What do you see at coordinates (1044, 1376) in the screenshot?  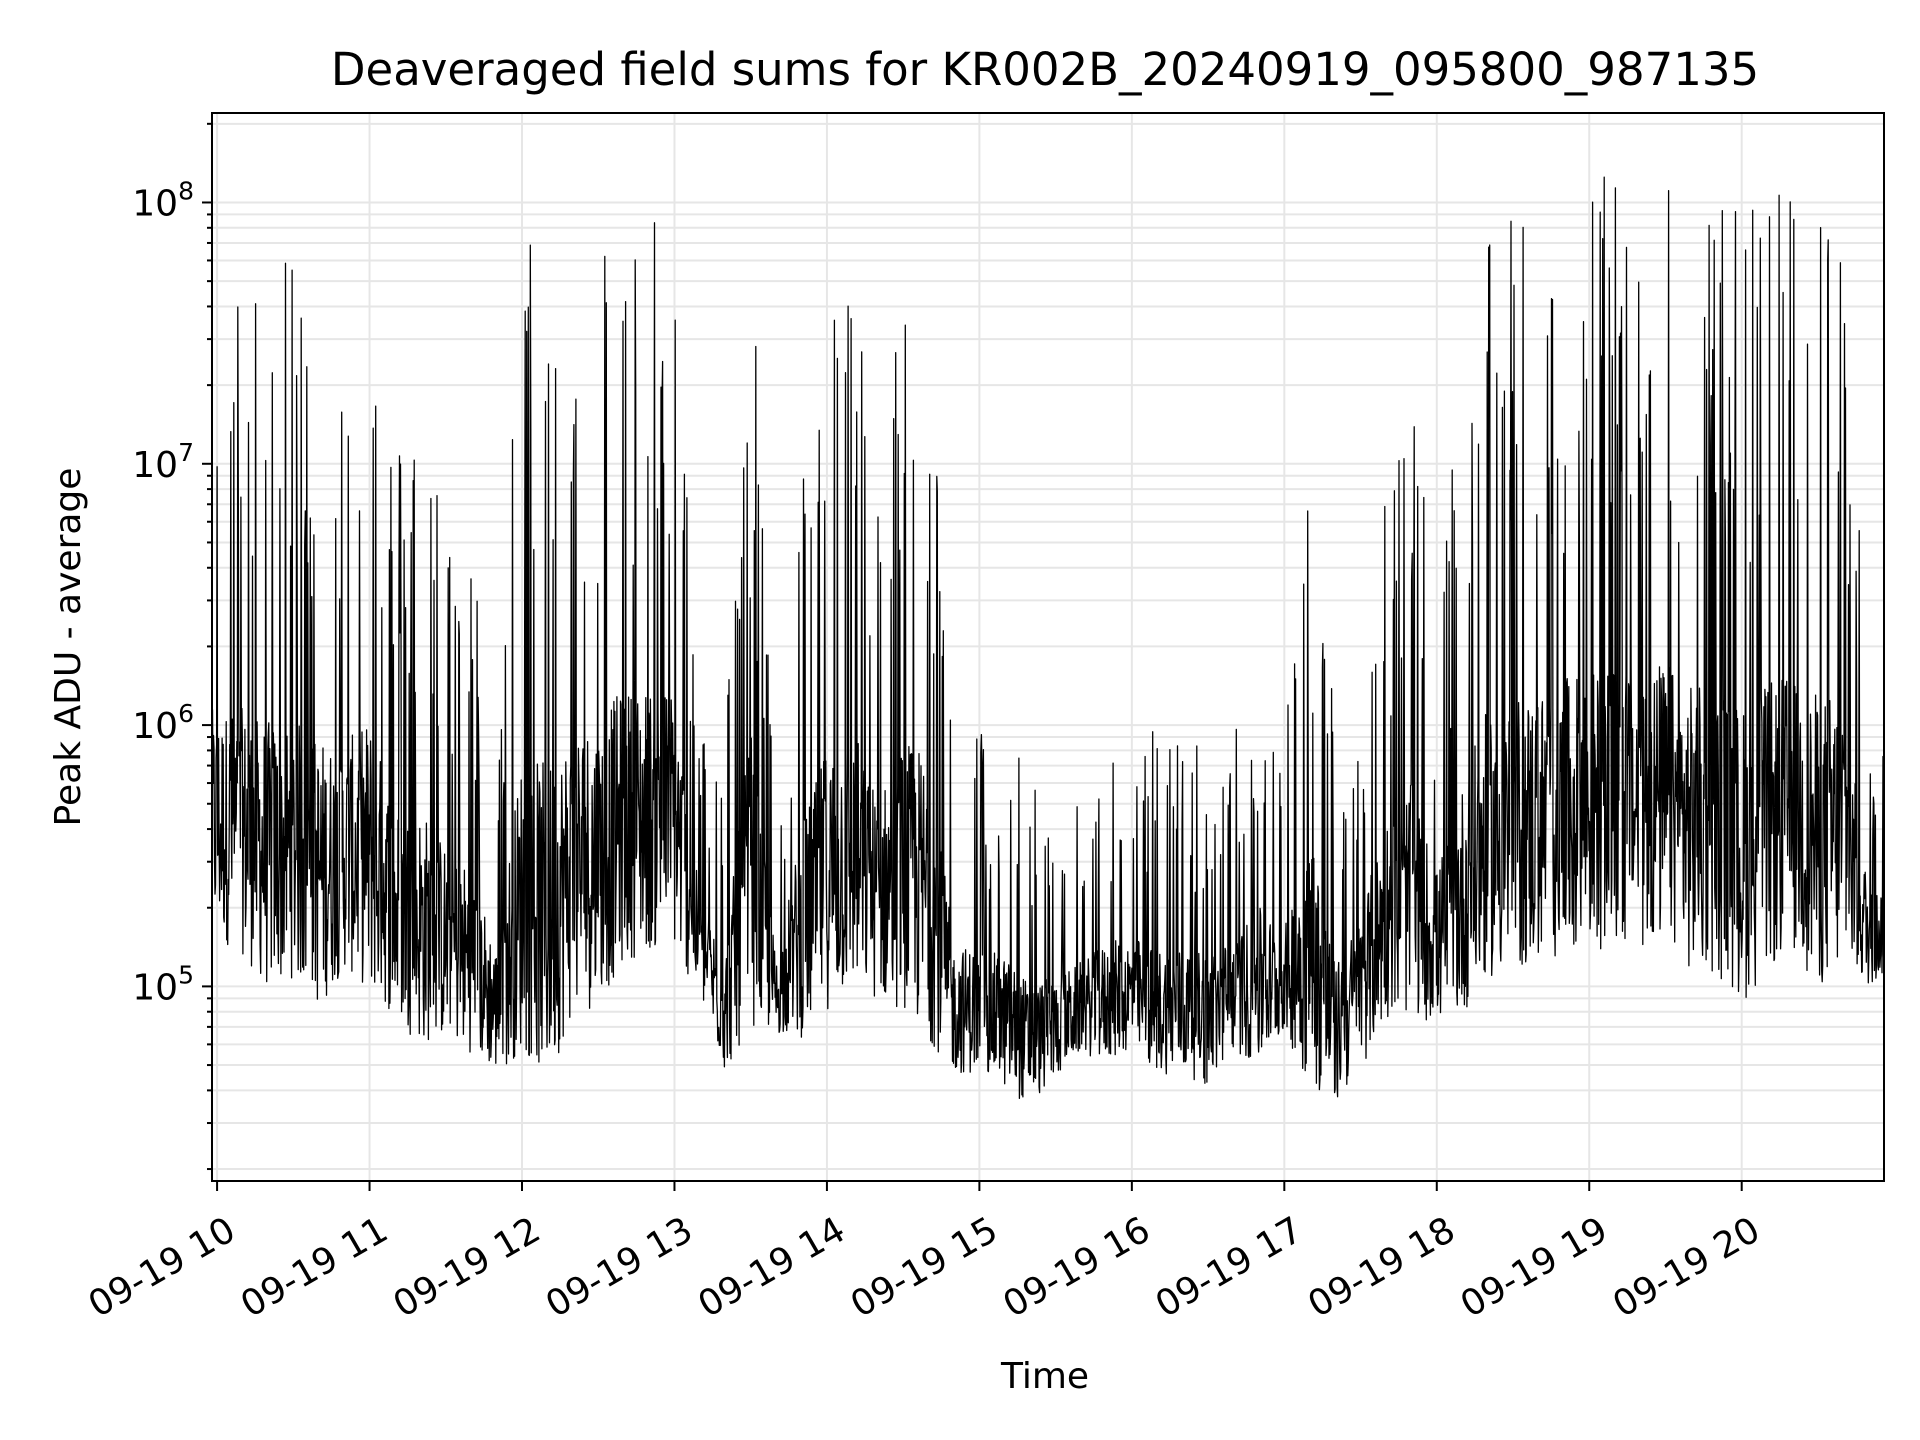 I see `x-axis-title: Time` at bounding box center [1044, 1376].